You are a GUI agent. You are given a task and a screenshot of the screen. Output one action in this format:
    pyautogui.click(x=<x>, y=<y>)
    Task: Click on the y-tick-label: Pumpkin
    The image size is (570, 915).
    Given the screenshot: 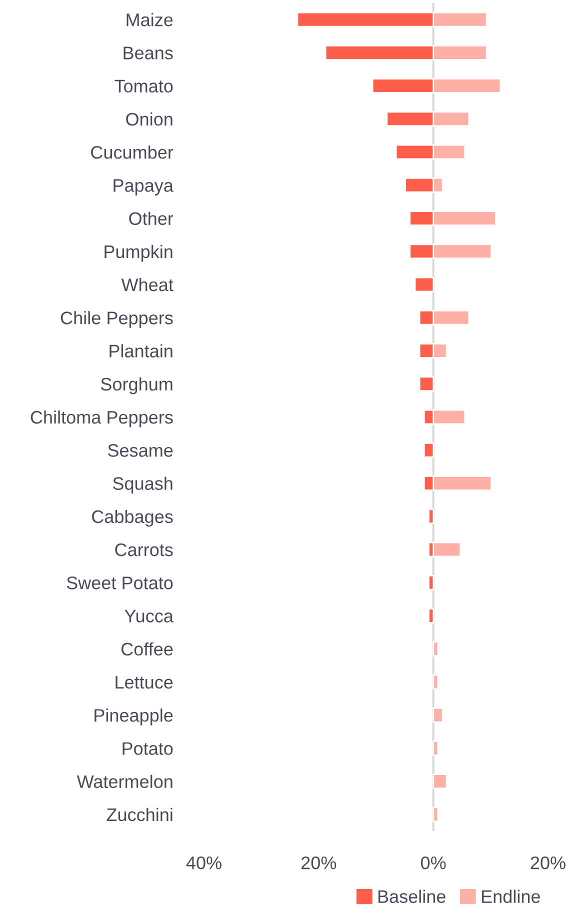 What is the action you would take?
    pyautogui.click(x=138, y=253)
    